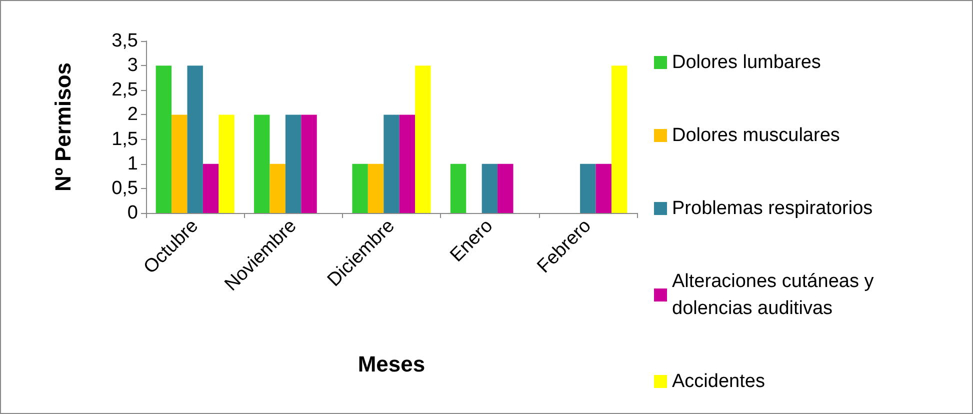 This screenshot has width=973, height=414. I want to click on y-tick-label: 1,5, so click(125, 139).